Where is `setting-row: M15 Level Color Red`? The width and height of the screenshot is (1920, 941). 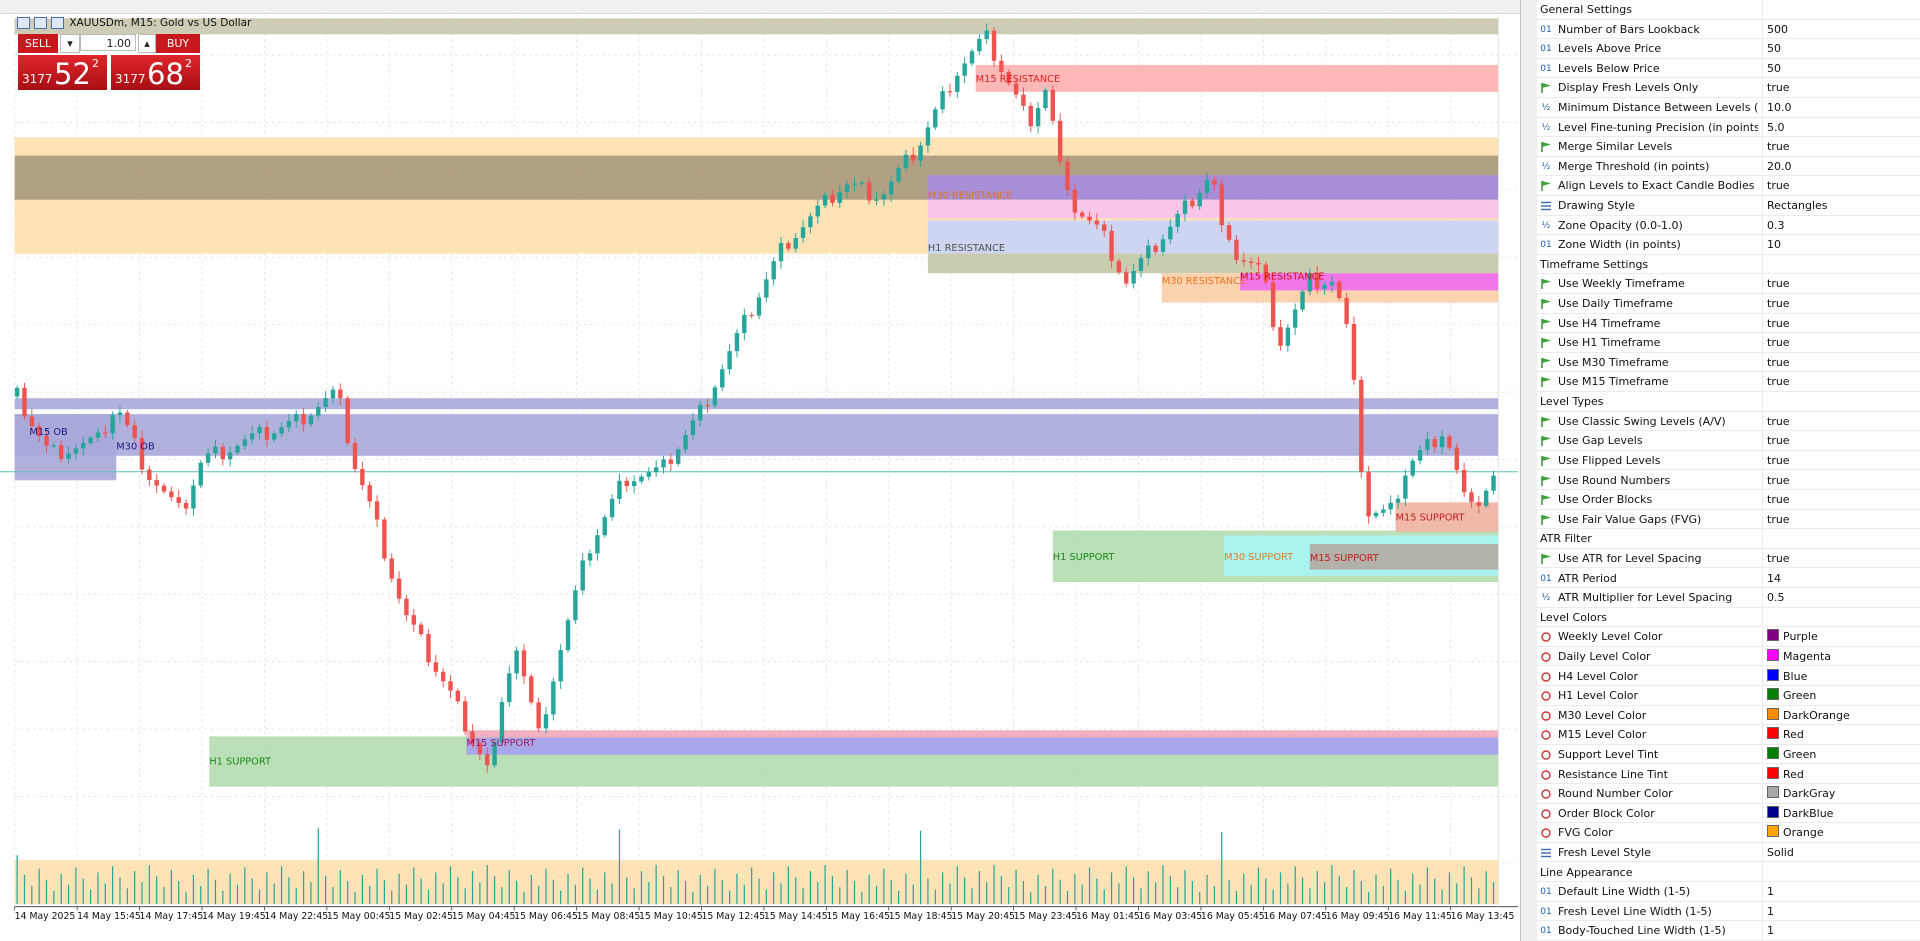
setting-row: M15 Level Color Red is located at coordinates (1728, 735).